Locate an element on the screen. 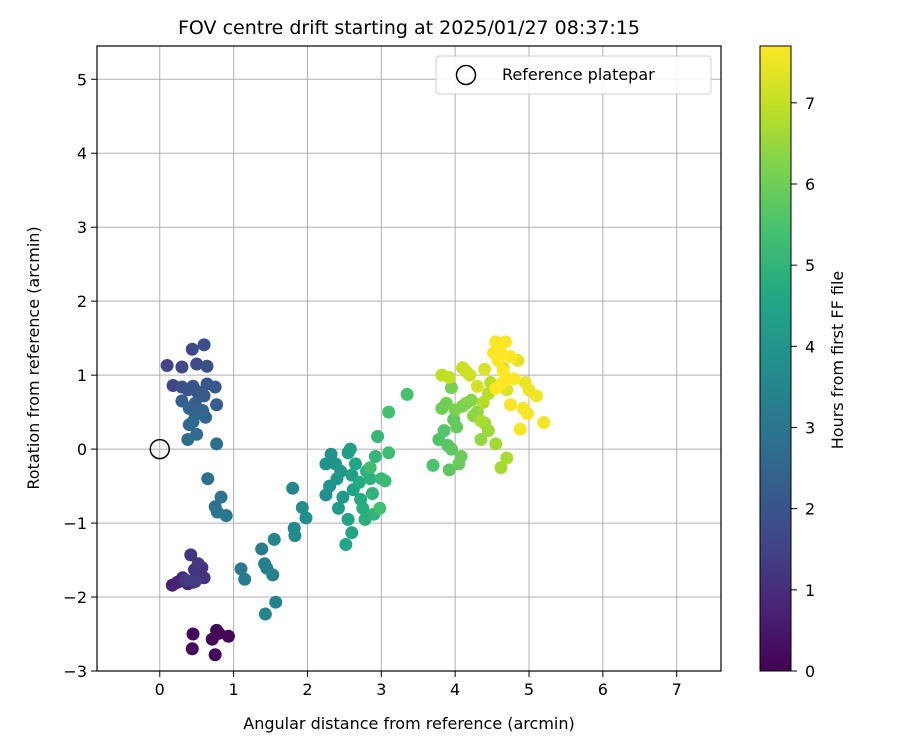 The width and height of the screenshot is (900, 750). colorbar-tick-label: 3 is located at coordinates (810, 427).